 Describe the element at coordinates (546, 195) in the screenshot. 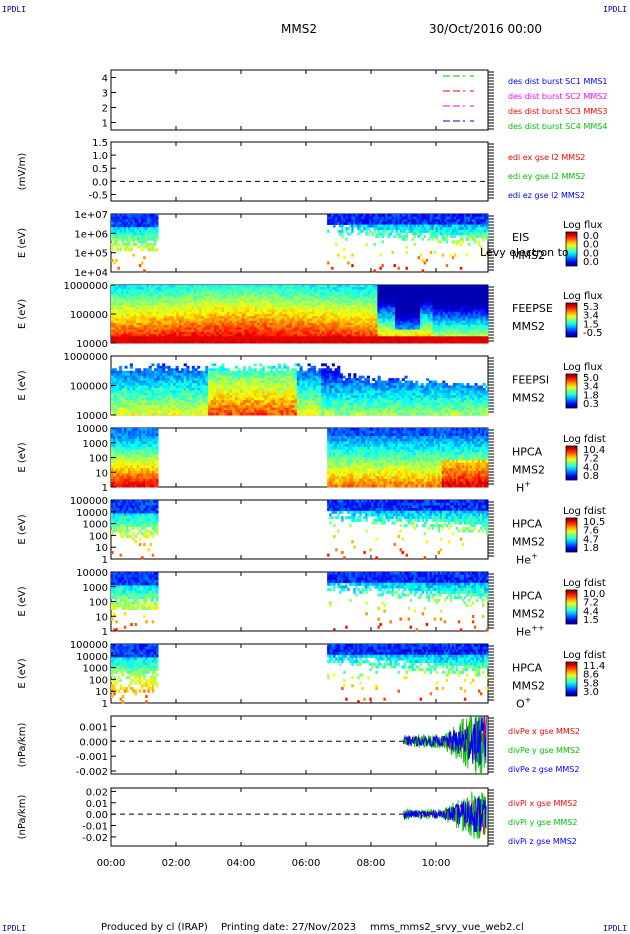

I see `legend-entry: edi ez gse l2 MMS2` at that location.